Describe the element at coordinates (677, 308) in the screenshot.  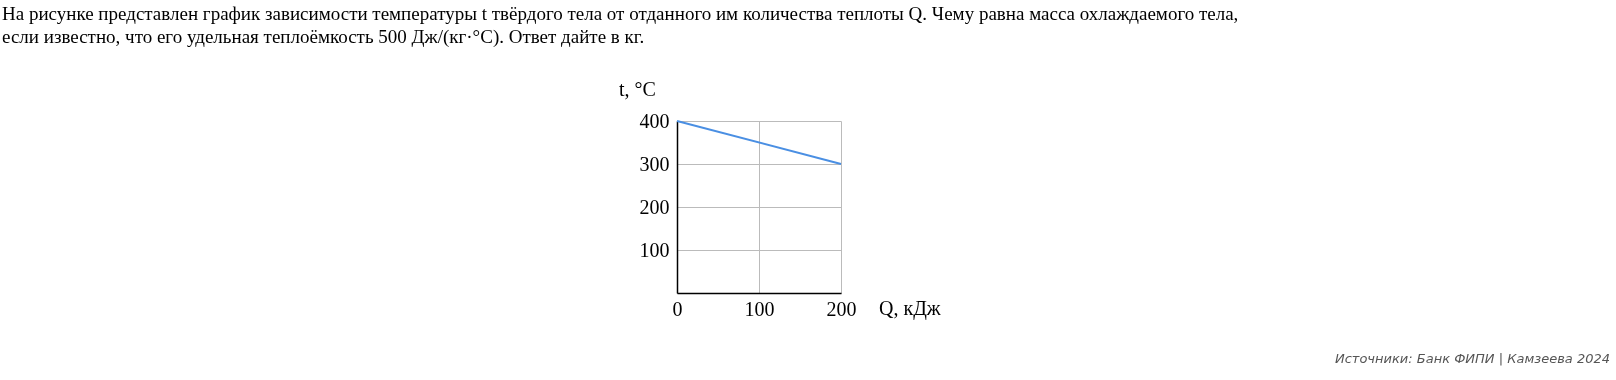
I see `x-tick-label: 0` at that location.